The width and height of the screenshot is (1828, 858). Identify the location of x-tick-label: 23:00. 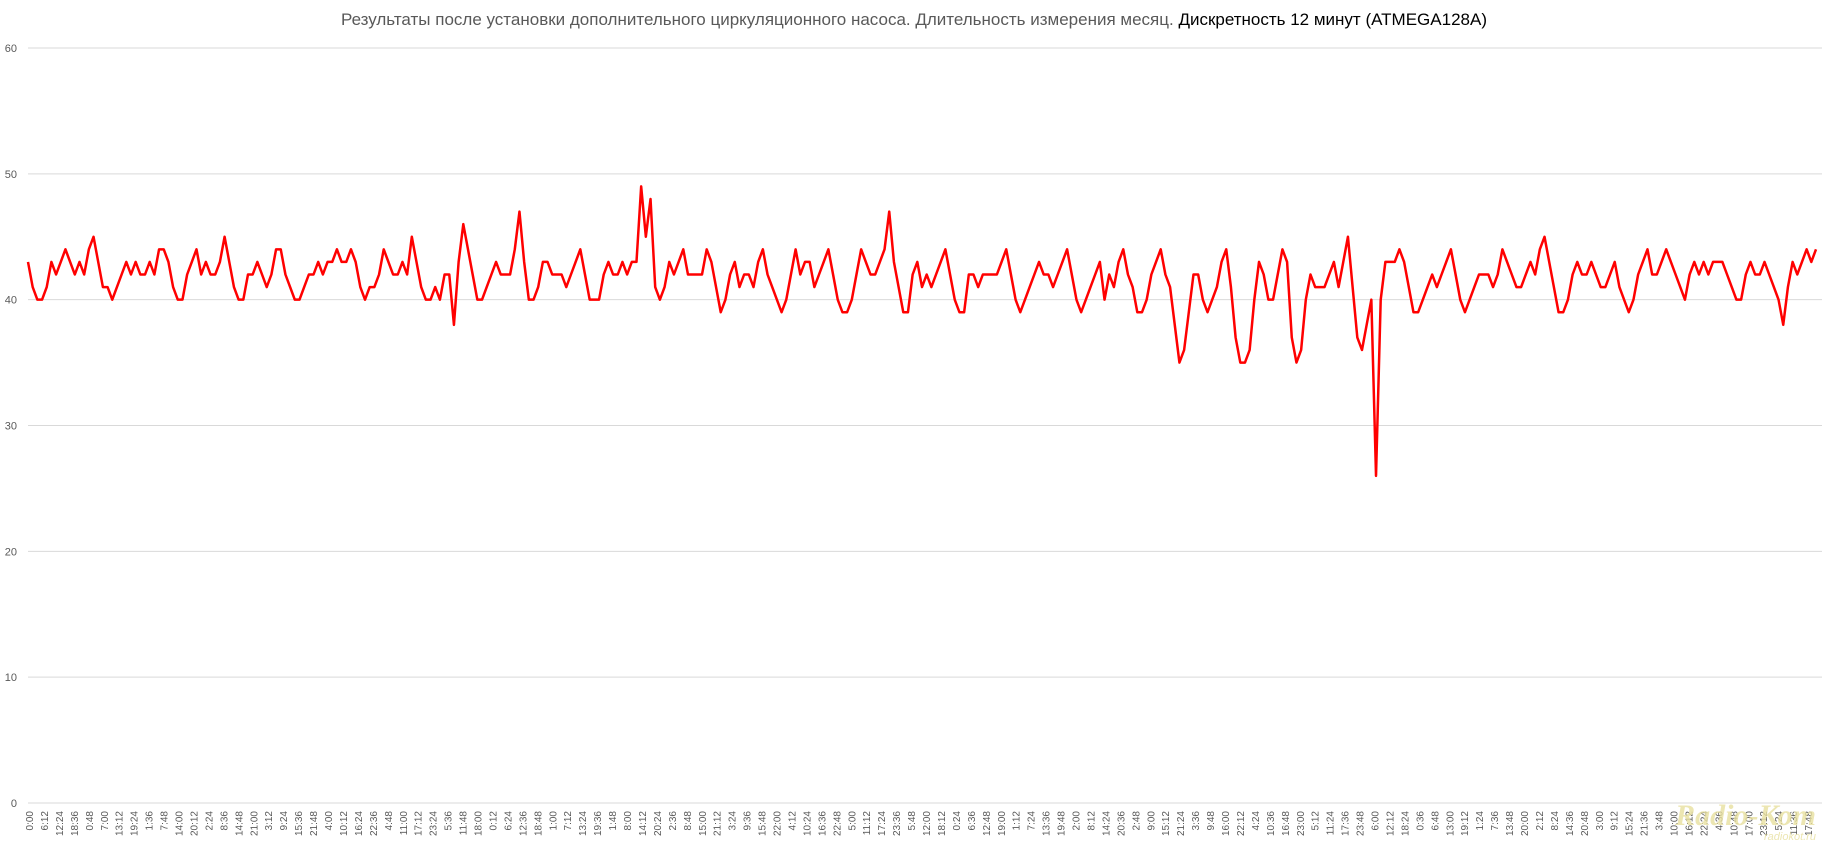
(1301, 823).